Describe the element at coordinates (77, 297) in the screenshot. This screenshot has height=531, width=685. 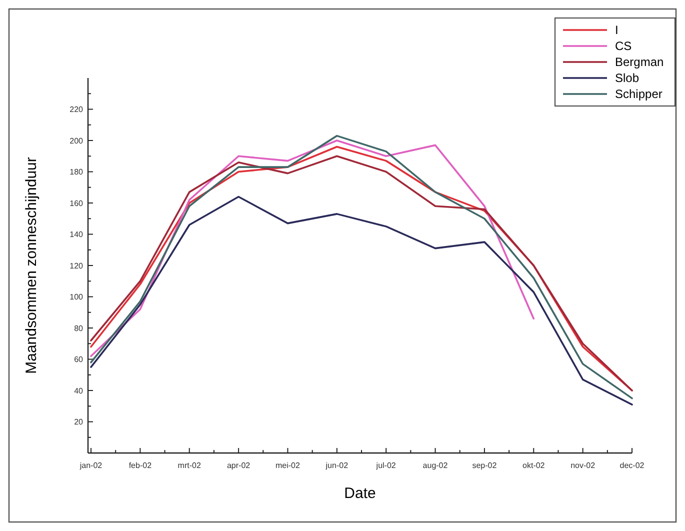
I see `y-tick-label: 100` at that location.